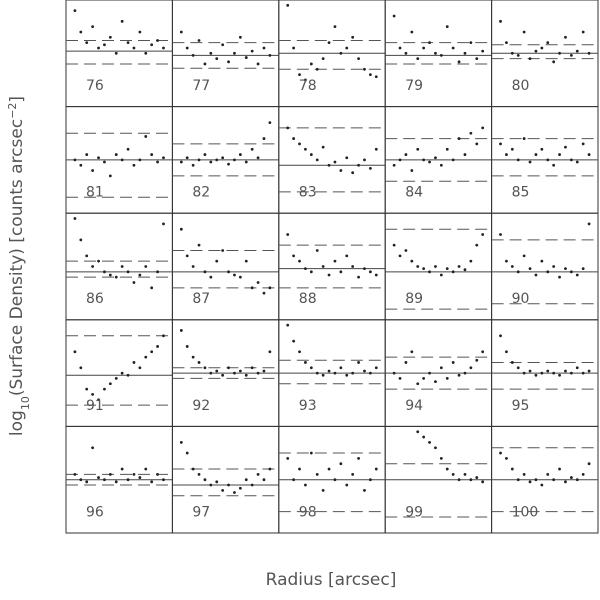 This screenshot has width=600, height=600. I want to click on panel-label: 86, so click(95, 299).